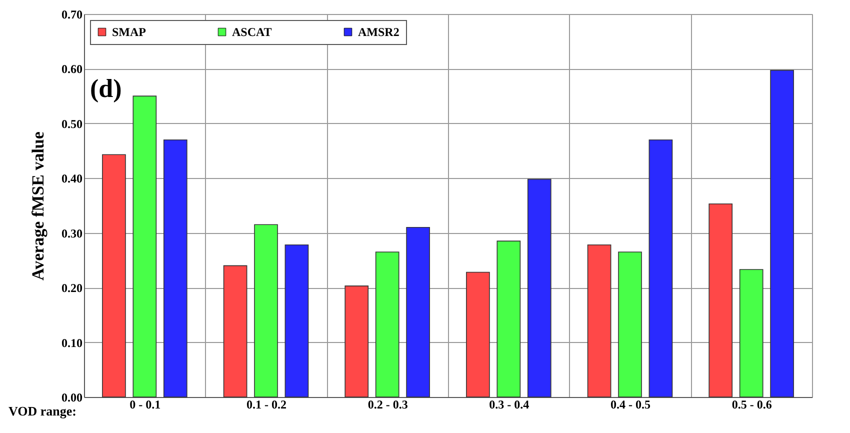 The image size is (850, 433). Describe the element at coordinates (42, 411) in the screenshot. I see `x-axis-title: VOD range:` at that location.